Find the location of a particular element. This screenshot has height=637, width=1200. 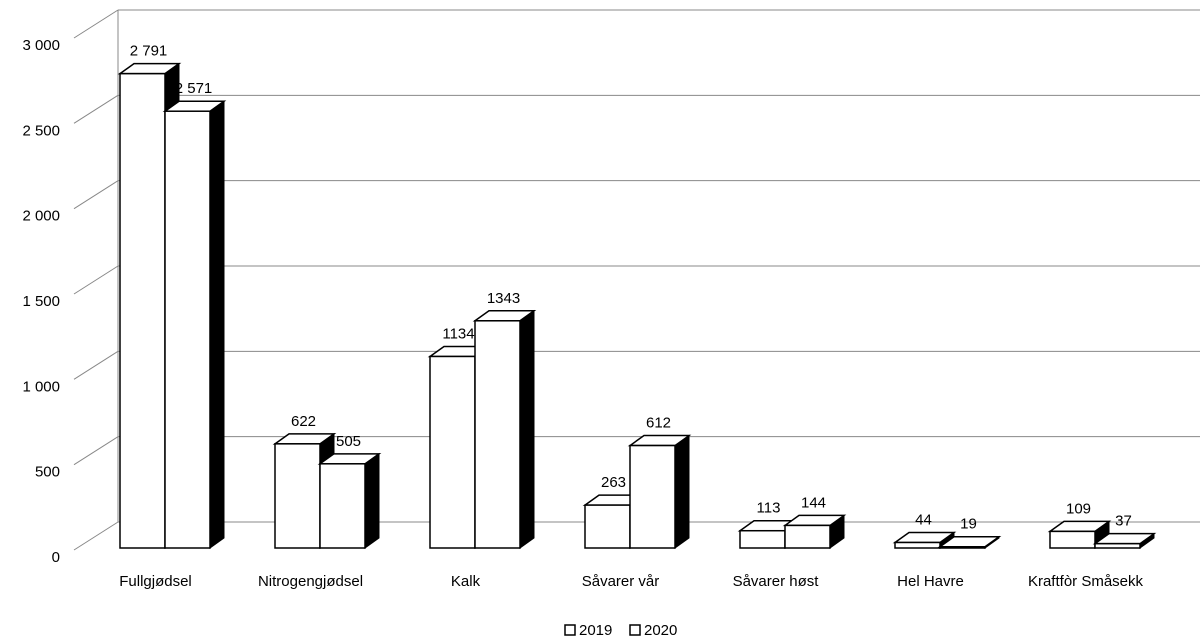

x-tick-label: Fullgjødsel is located at coordinates (155, 581).